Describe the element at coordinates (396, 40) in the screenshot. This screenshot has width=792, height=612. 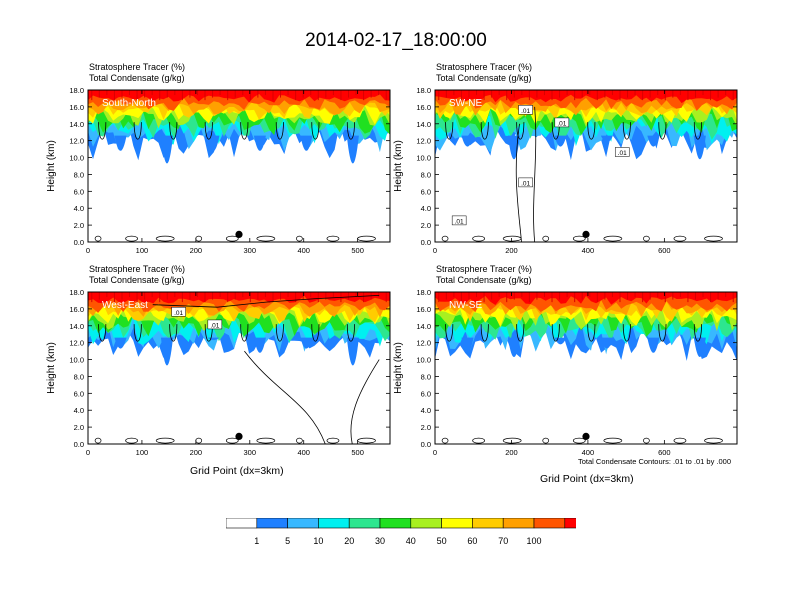
I see `figure-title: 2014-02-17_18:00:00` at that location.